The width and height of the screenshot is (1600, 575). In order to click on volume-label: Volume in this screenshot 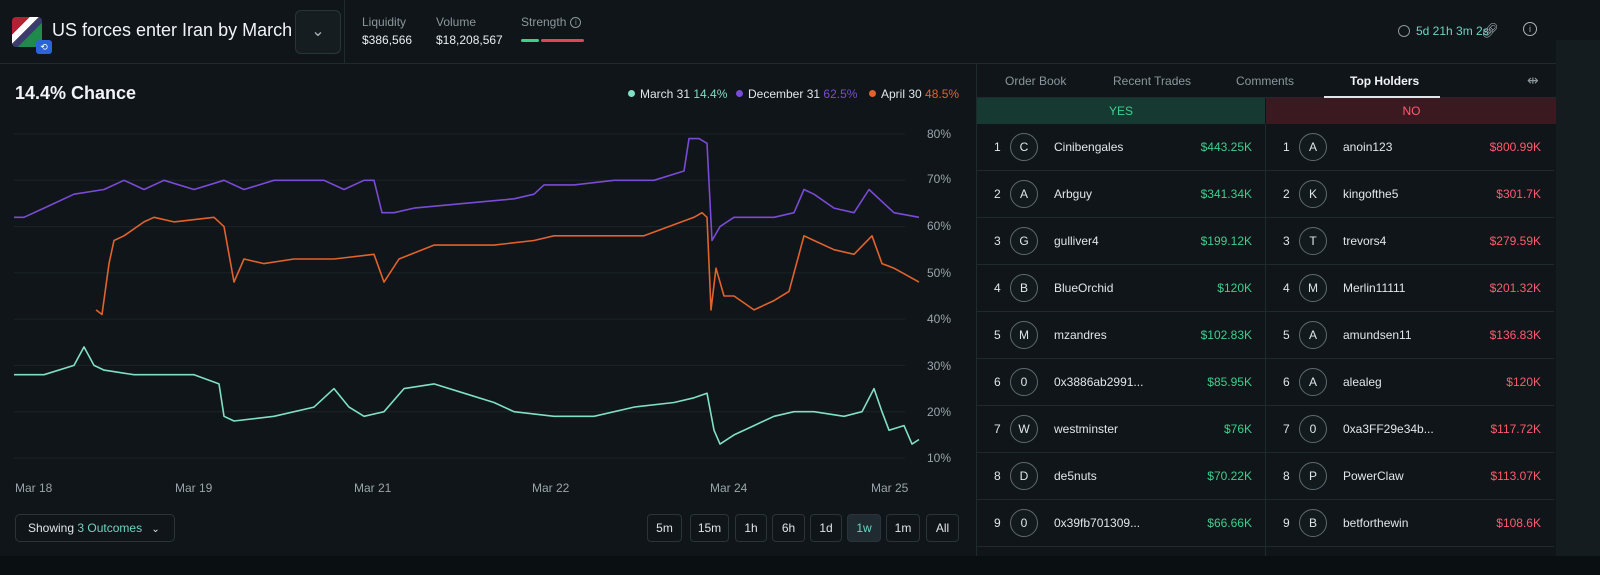, I will do `click(456, 22)`.